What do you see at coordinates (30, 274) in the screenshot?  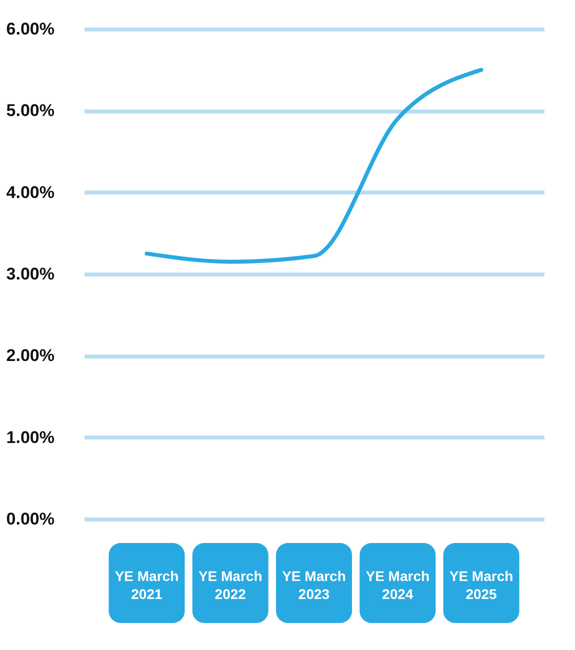 I see `y-tick-label: 3.00%` at bounding box center [30, 274].